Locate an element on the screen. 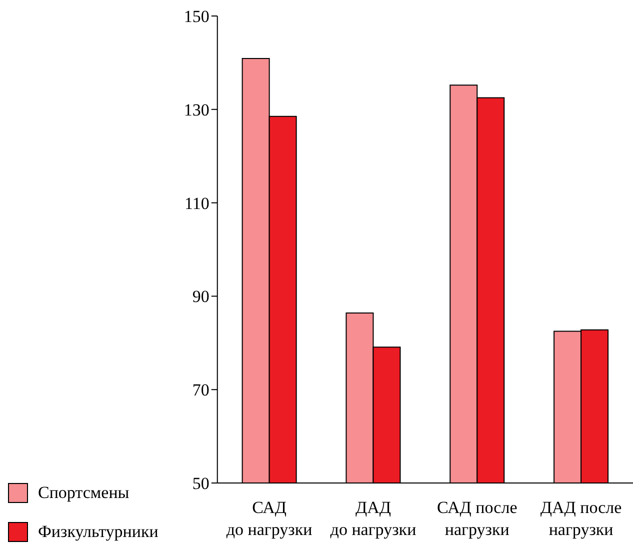 The width and height of the screenshot is (633, 551). x-tick-label: САД до нагрузки is located at coordinates (269, 518).